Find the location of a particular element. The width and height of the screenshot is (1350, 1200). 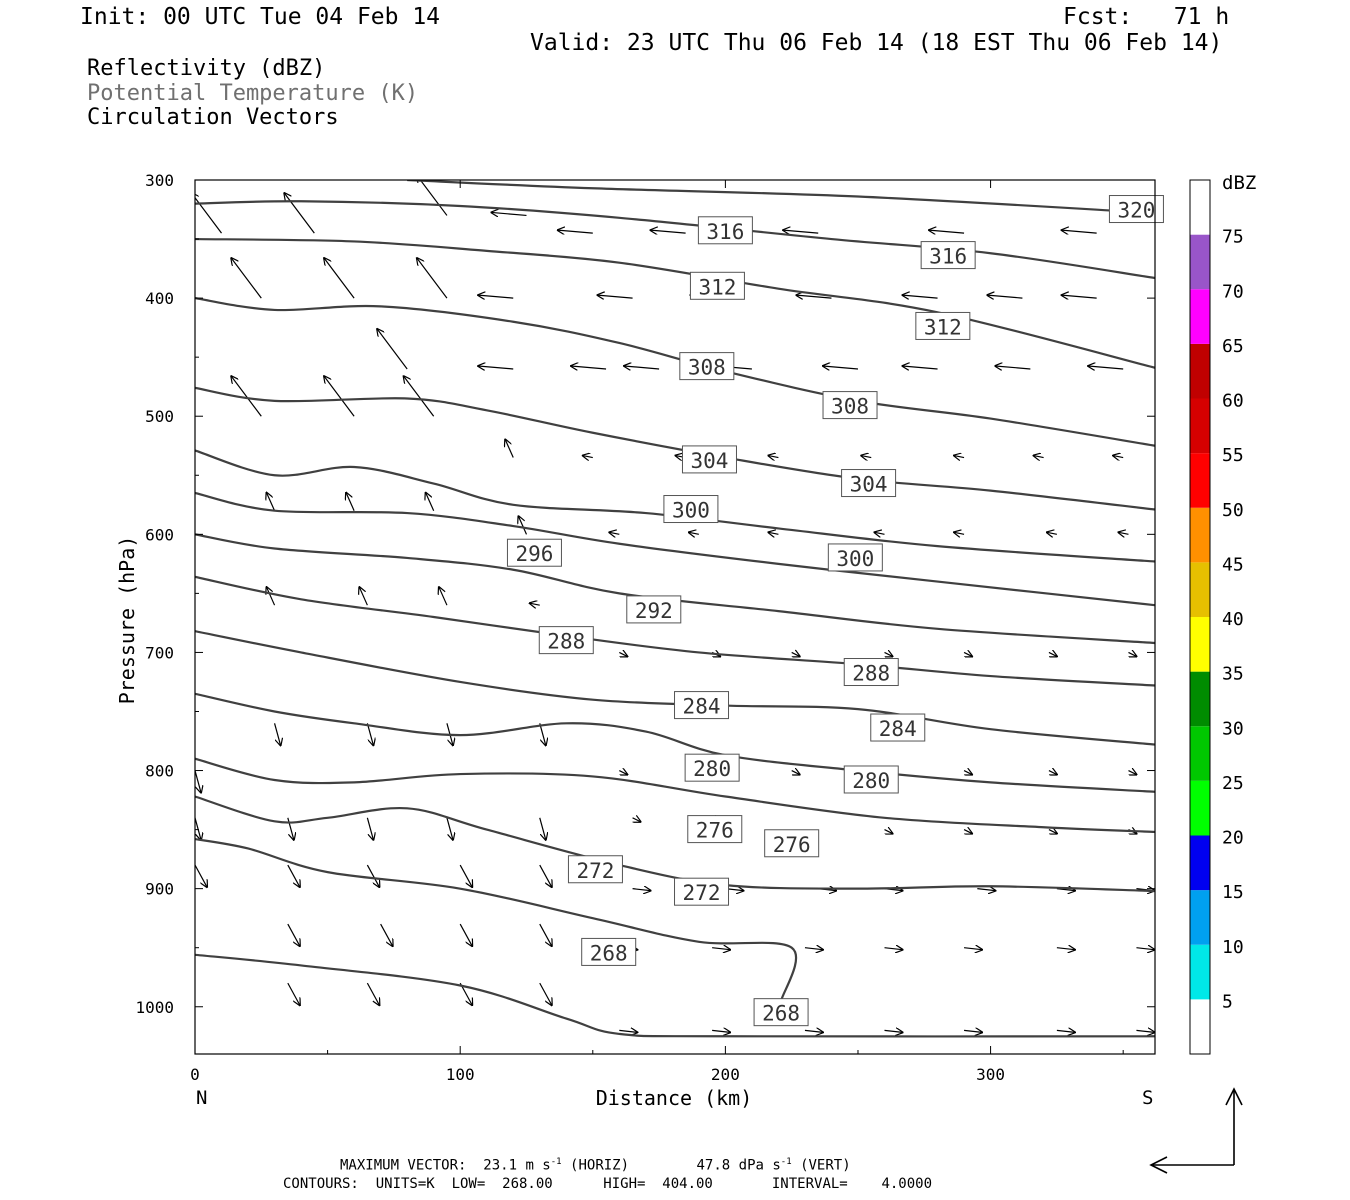

legend-reflectivity: Reflectivity (dBZ) is located at coordinates (206, 68).